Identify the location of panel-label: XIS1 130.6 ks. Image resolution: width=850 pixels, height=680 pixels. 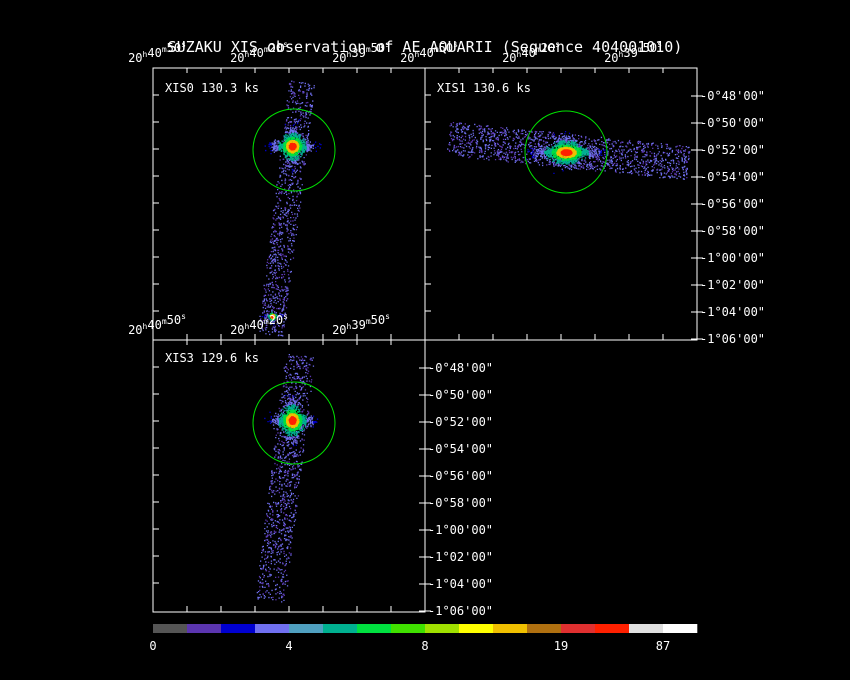
(484, 88).